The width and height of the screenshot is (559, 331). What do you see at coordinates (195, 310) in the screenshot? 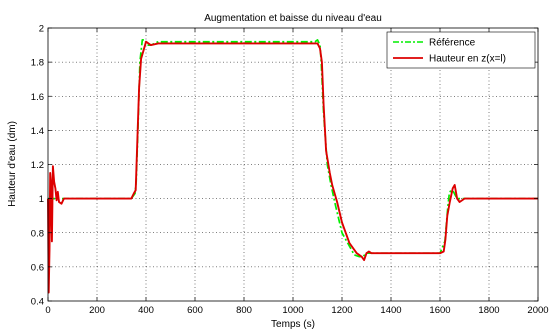
I see `x-tick-label: 600` at bounding box center [195, 310].